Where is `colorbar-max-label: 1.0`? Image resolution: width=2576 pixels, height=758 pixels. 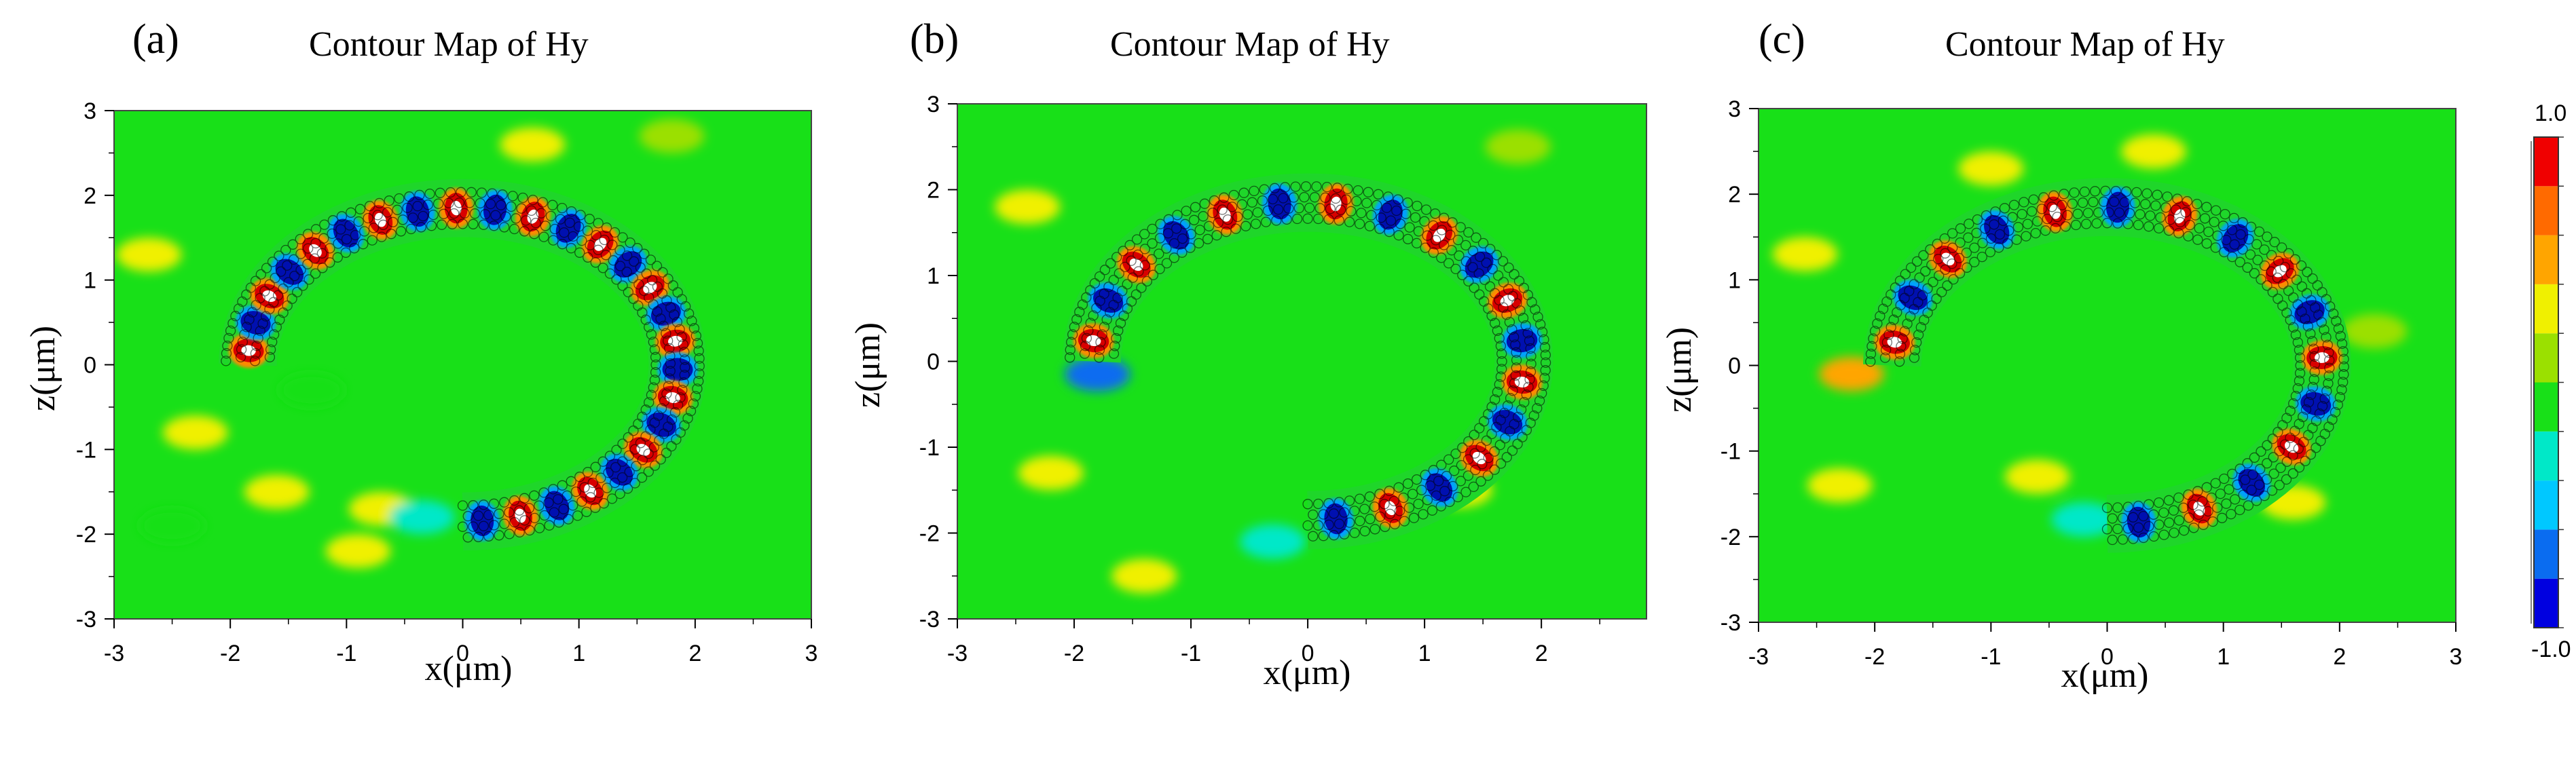 colorbar-max-label: 1.0 is located at coordinates (2550, 113).